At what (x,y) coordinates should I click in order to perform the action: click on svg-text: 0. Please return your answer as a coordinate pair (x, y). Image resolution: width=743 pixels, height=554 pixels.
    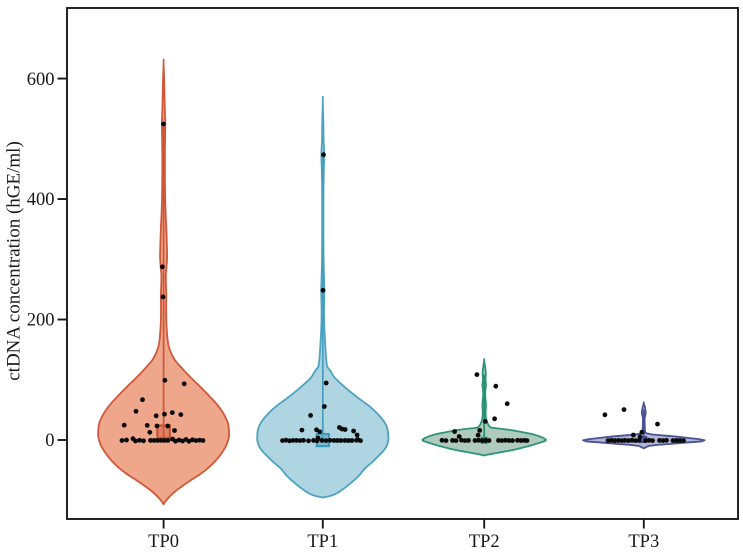
    Looking at the image, I should click on (49, 441).